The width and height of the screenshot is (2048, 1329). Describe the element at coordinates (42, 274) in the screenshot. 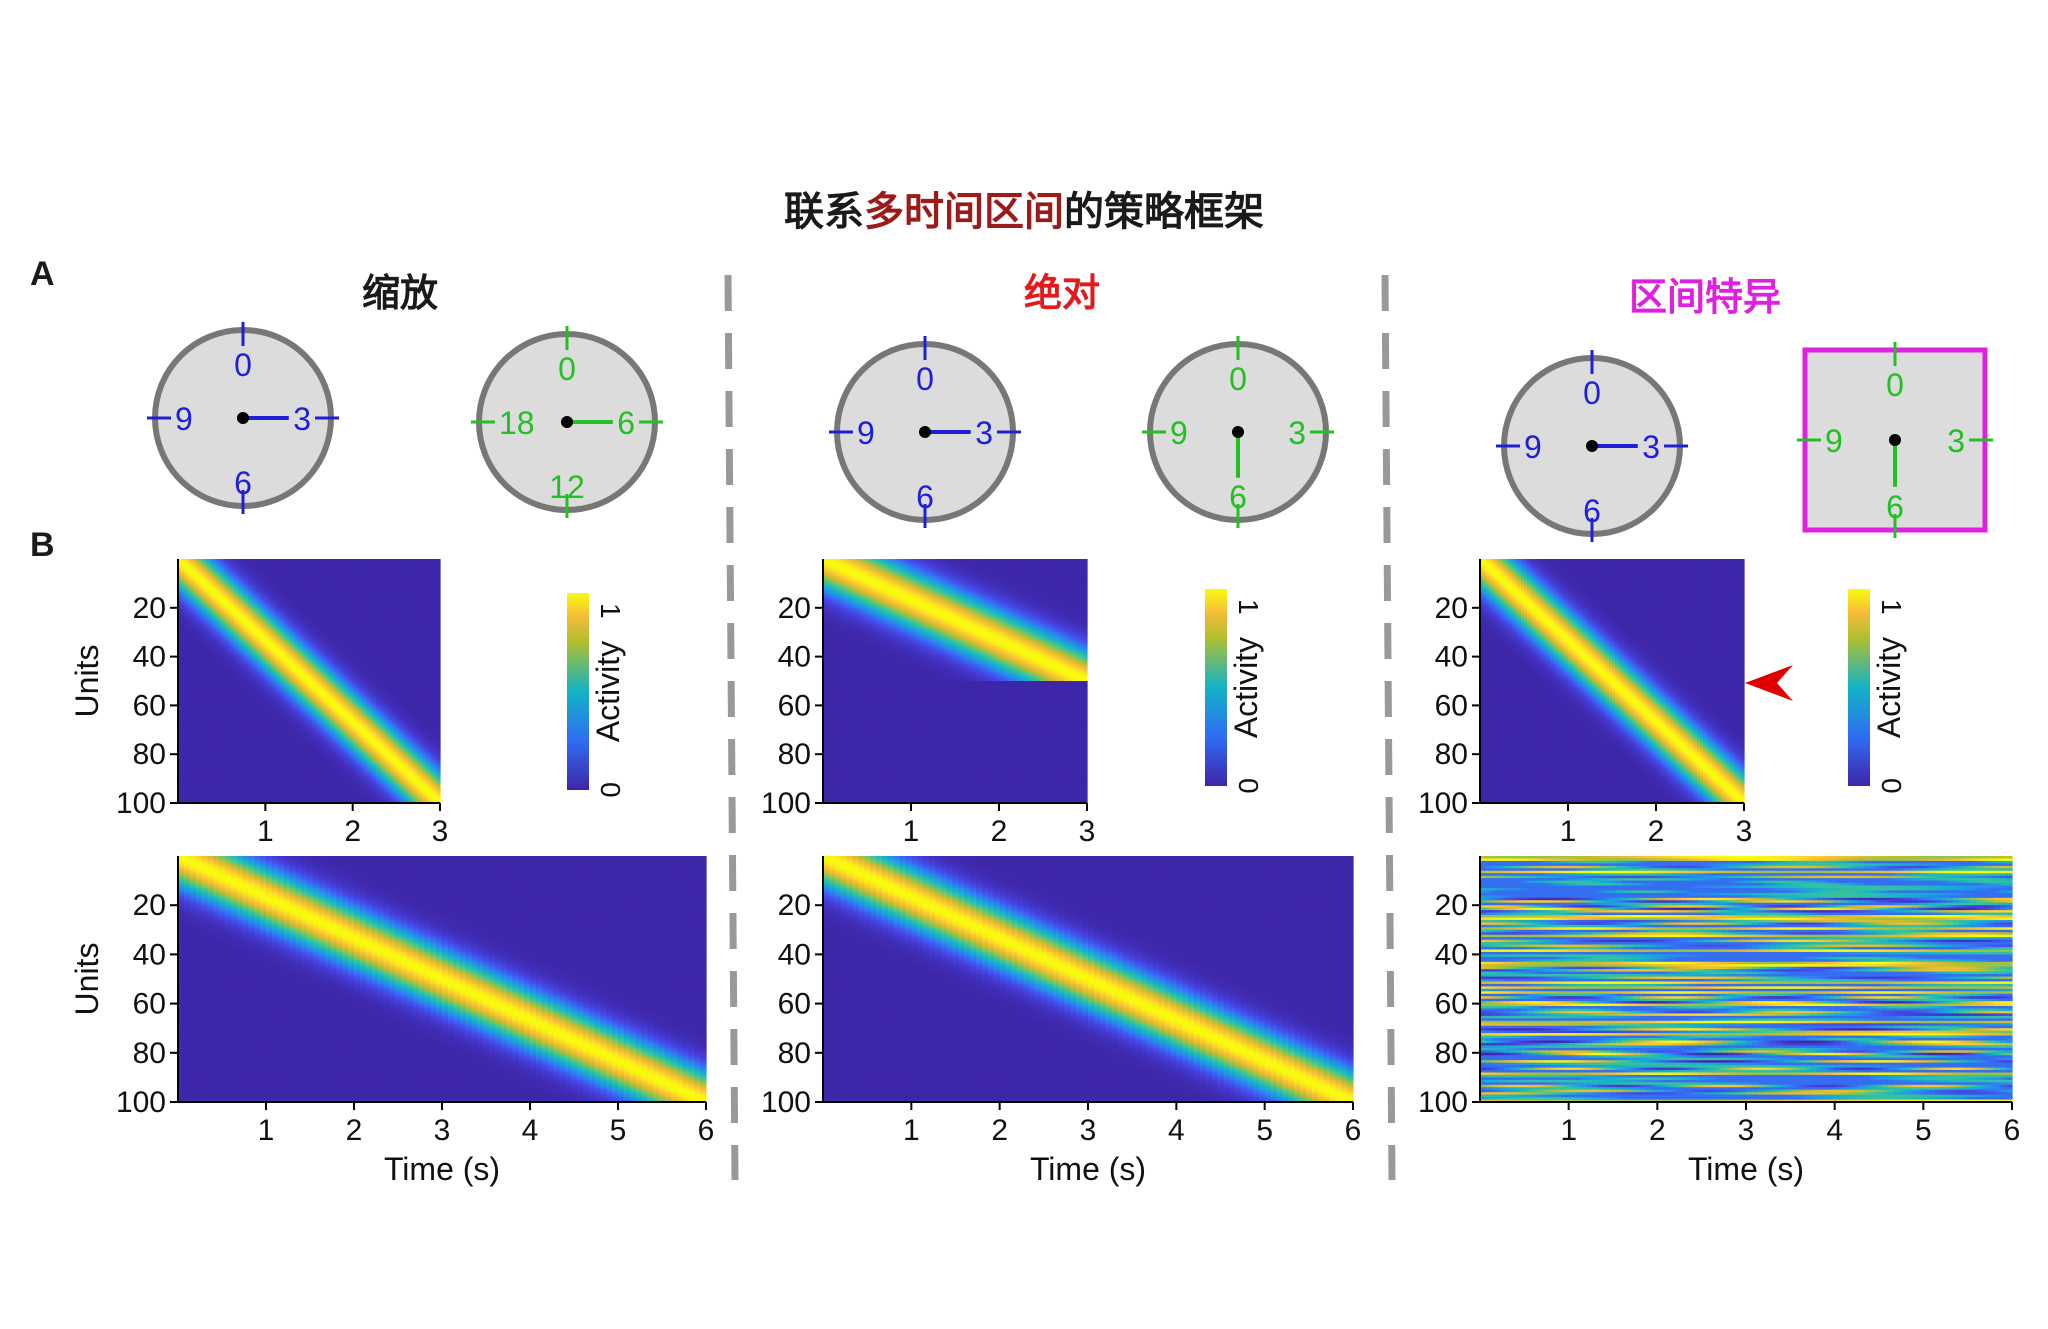

I see `panel-label-a: A` at that location.